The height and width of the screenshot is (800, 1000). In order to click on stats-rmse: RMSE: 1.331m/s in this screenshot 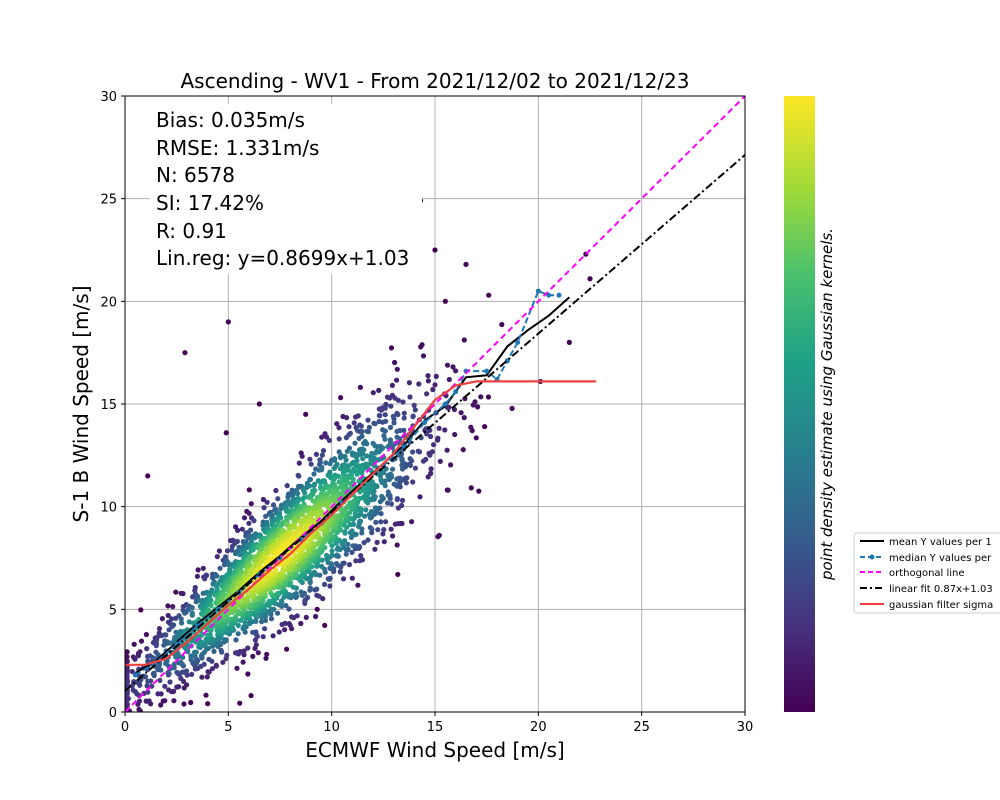, I will do `click(237, 148)`.